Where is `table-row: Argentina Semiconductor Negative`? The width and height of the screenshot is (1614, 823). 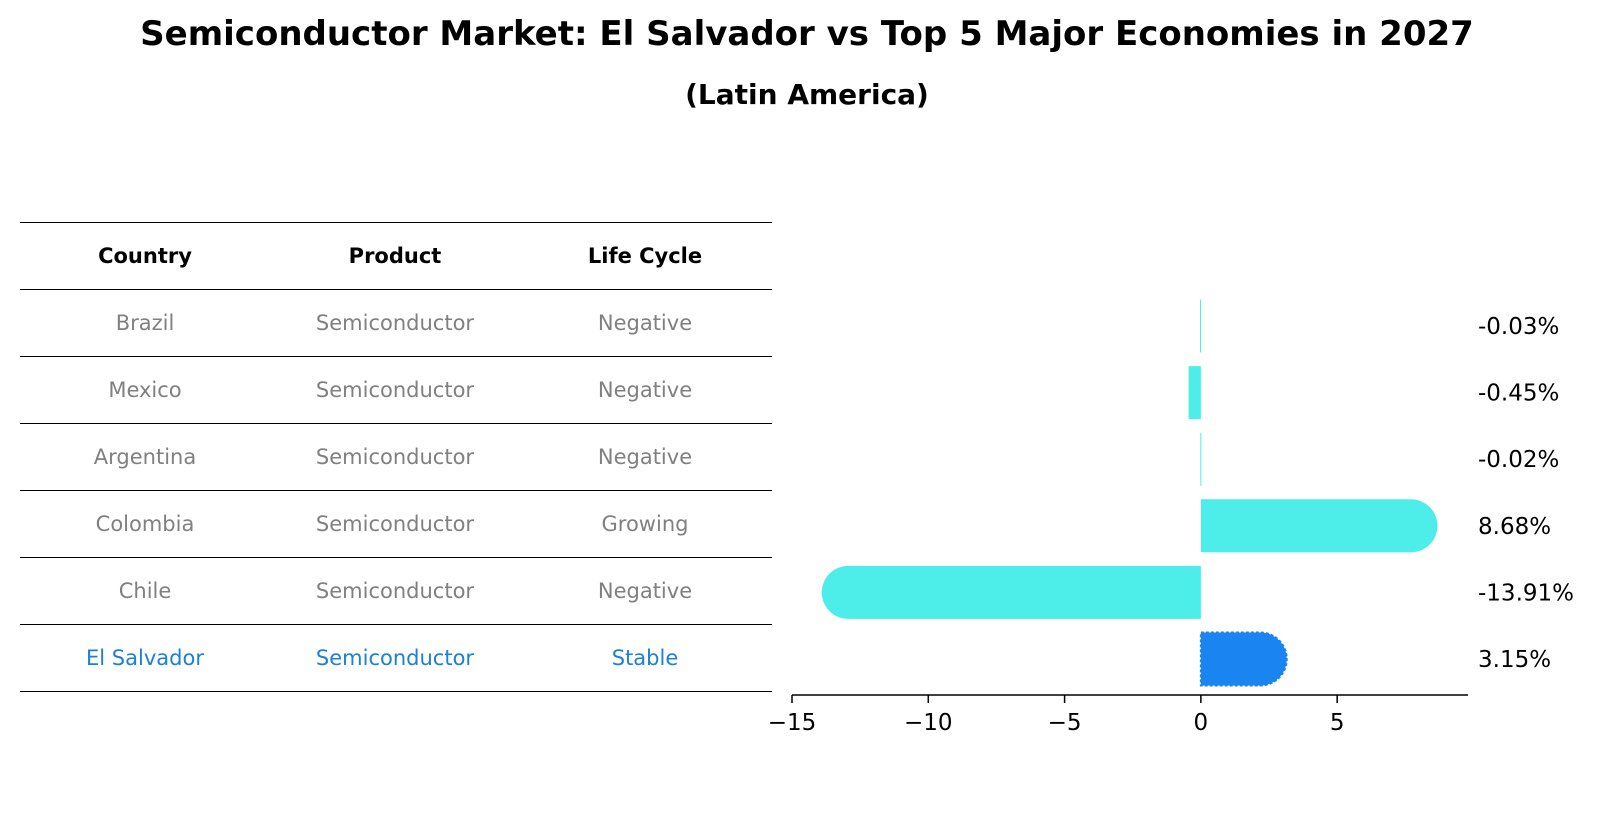 table-row: Argentina Semiconductor Negative is located at coordinates (396, 456).